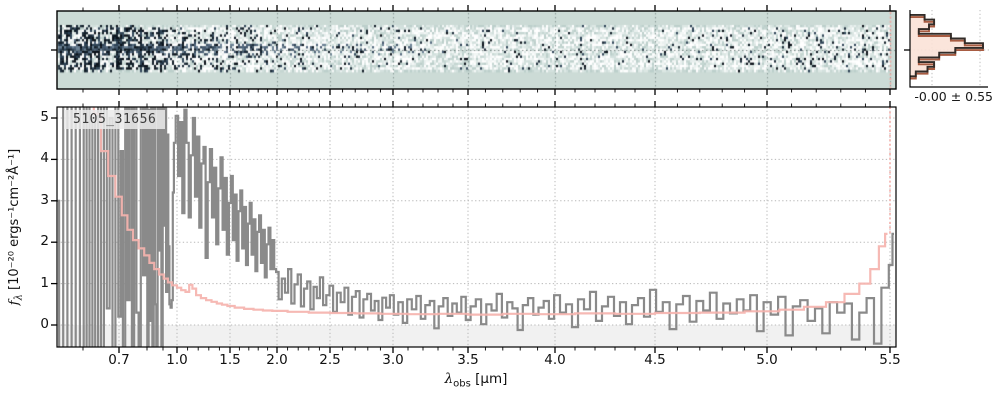  Describe the element at coordinates (44, 241) in the screenshot. I see `y-tick-label: 2` at that location.